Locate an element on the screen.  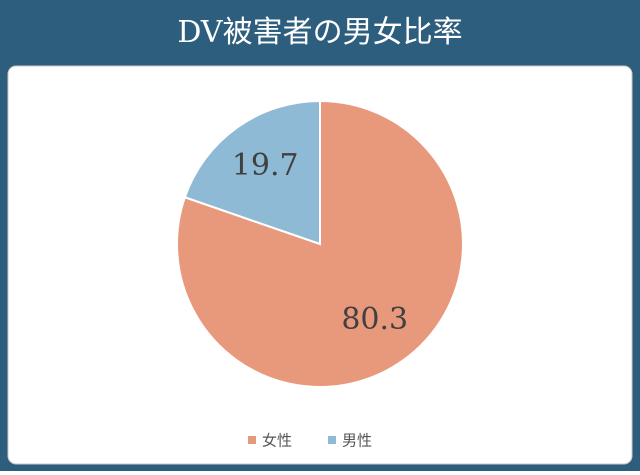
legend-label: 男性 is located at coordinates (357, 441).